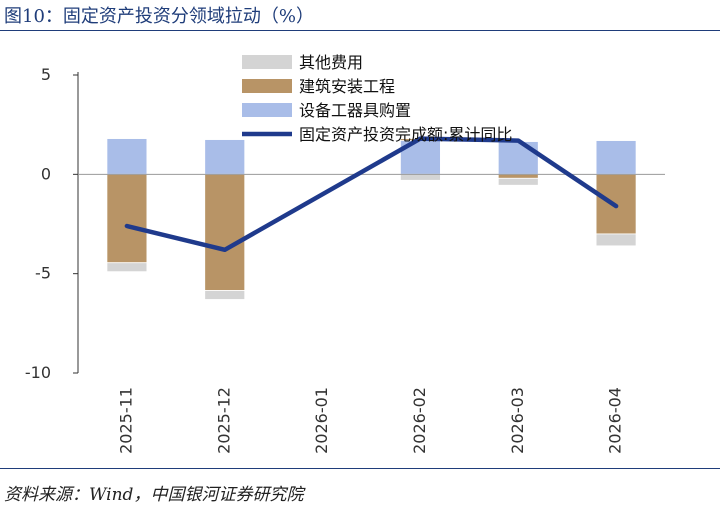 This screenshot has width=720, height=516. I want to click on footer-rule, so click(360, 468).